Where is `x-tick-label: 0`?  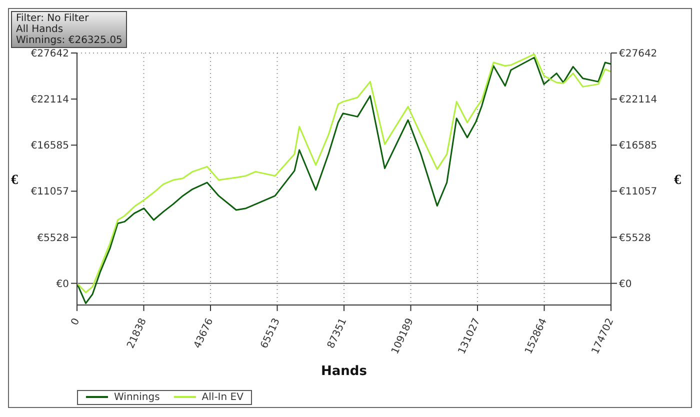
x-tick-label: 0 is located at coordinates (76, 322).